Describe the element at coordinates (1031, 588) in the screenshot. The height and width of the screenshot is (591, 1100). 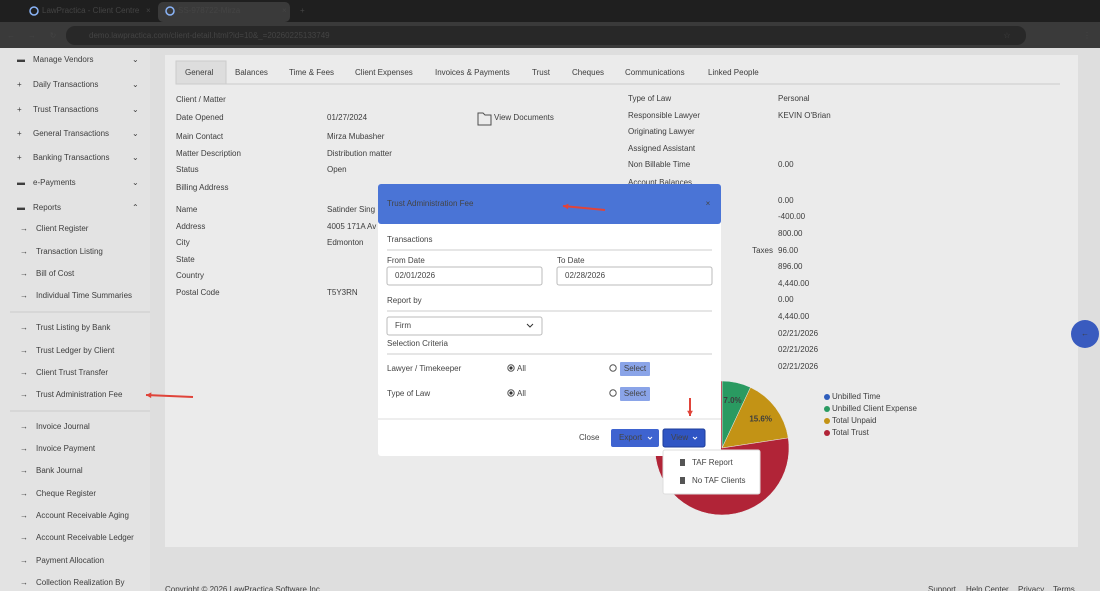
I see `footer-link: Privacy` at that location.